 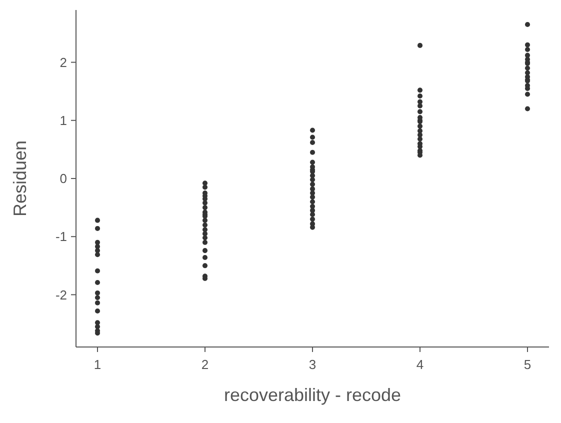 What do you see at coordinates (420, 364) in the screenshot?
I see `x-tick-label: 4` at bounding box center [420, 364].